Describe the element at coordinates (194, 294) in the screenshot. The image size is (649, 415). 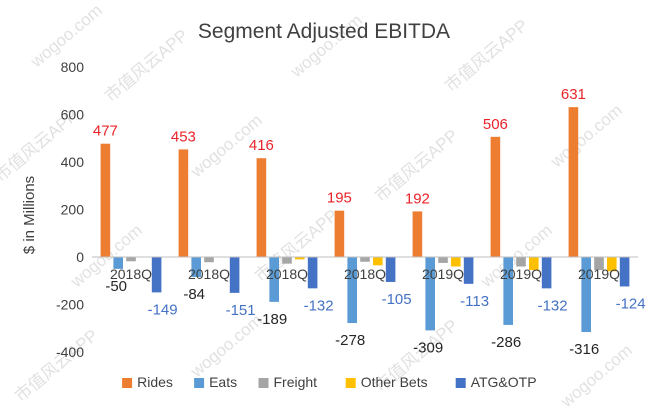
I see `data-label-eats: -84` at that location.